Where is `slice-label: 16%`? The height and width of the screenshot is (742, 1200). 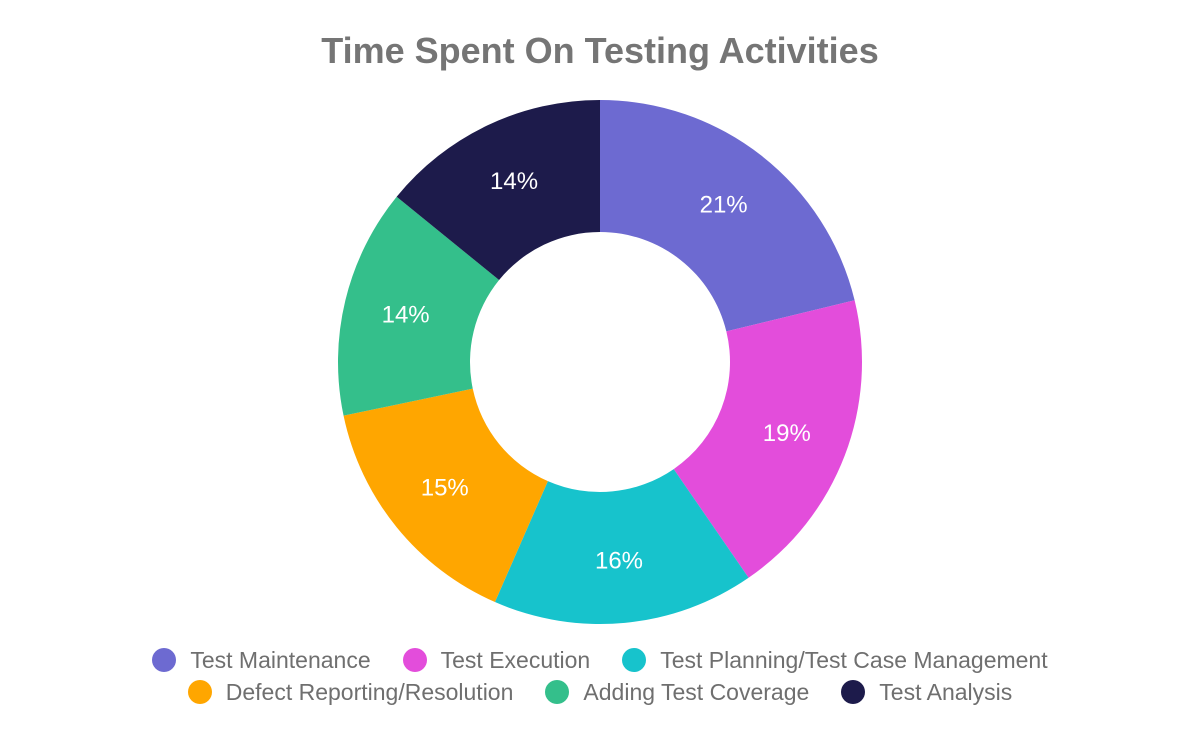
slice-label: 16% is located at coordinates (619, 561).